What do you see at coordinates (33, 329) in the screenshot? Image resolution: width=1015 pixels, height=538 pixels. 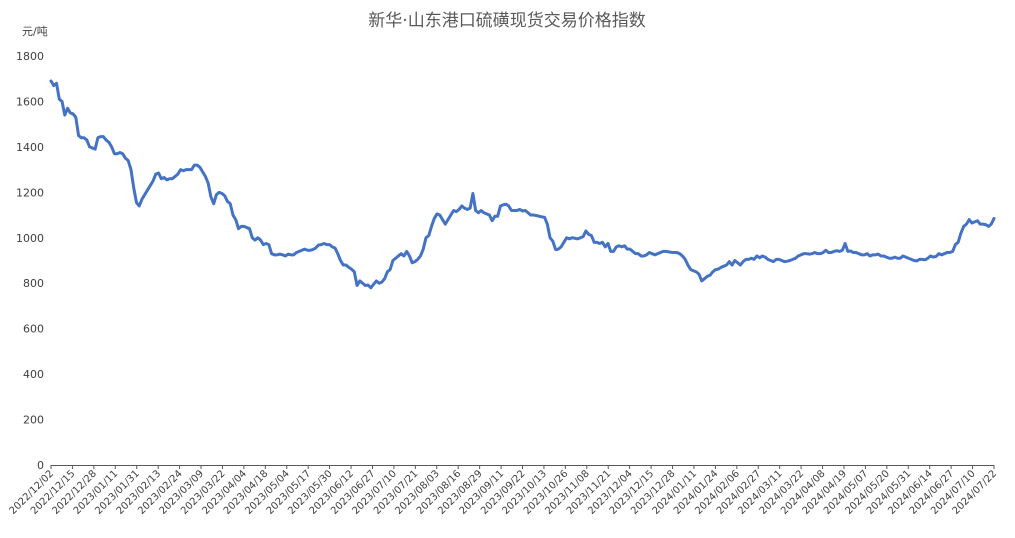 I see `y-tick-label: 600` at bounding box center [33, 329].